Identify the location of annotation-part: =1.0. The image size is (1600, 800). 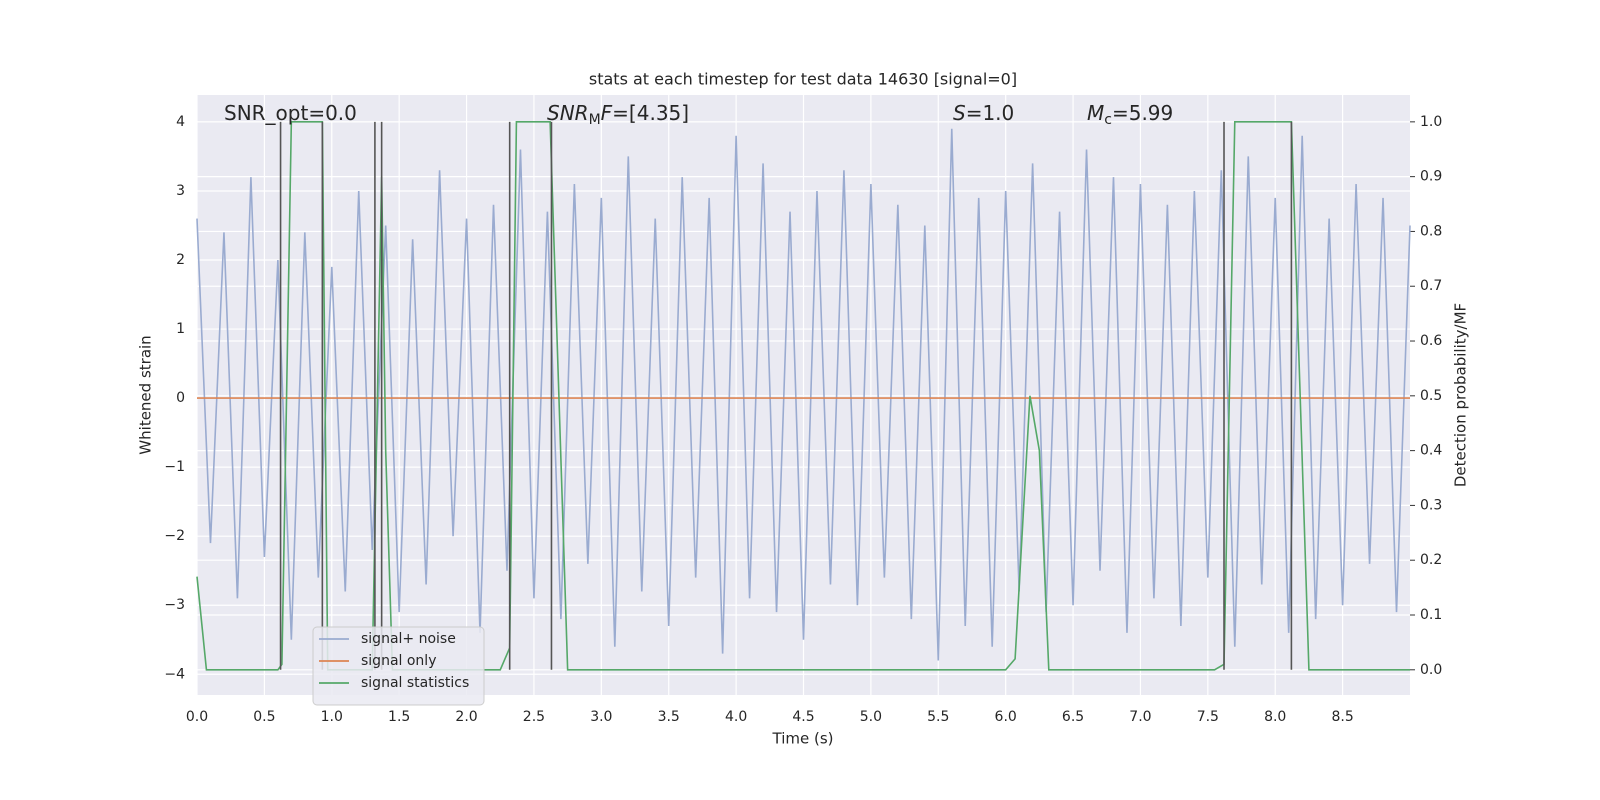
(990, 113).